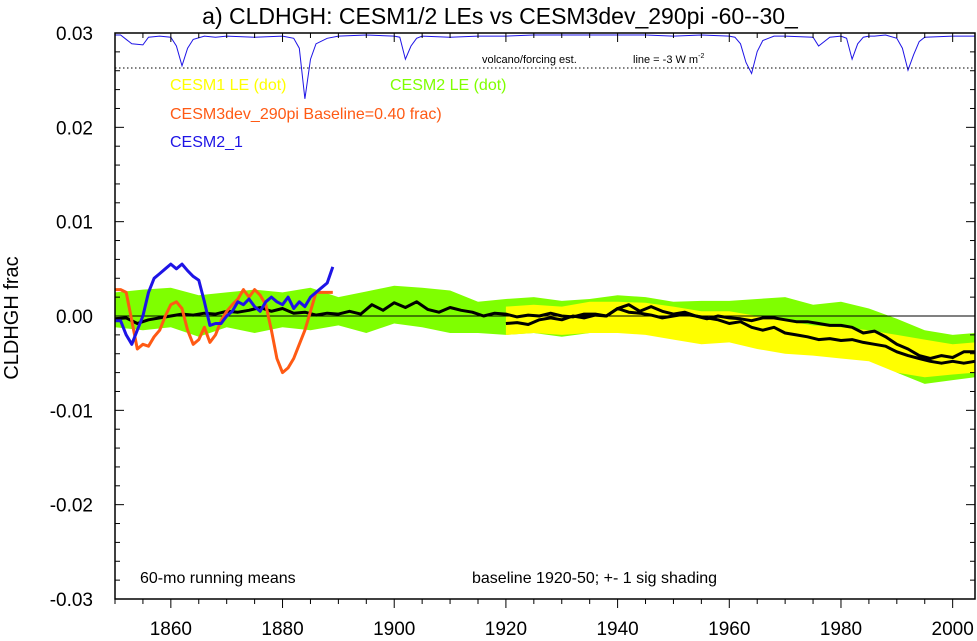 This screenshot has height=641, width=977. What do you see at coordinates (74, 223) in the screenshot?
I see `y-tick-label: 0.01` at bounding box center [74, 223].